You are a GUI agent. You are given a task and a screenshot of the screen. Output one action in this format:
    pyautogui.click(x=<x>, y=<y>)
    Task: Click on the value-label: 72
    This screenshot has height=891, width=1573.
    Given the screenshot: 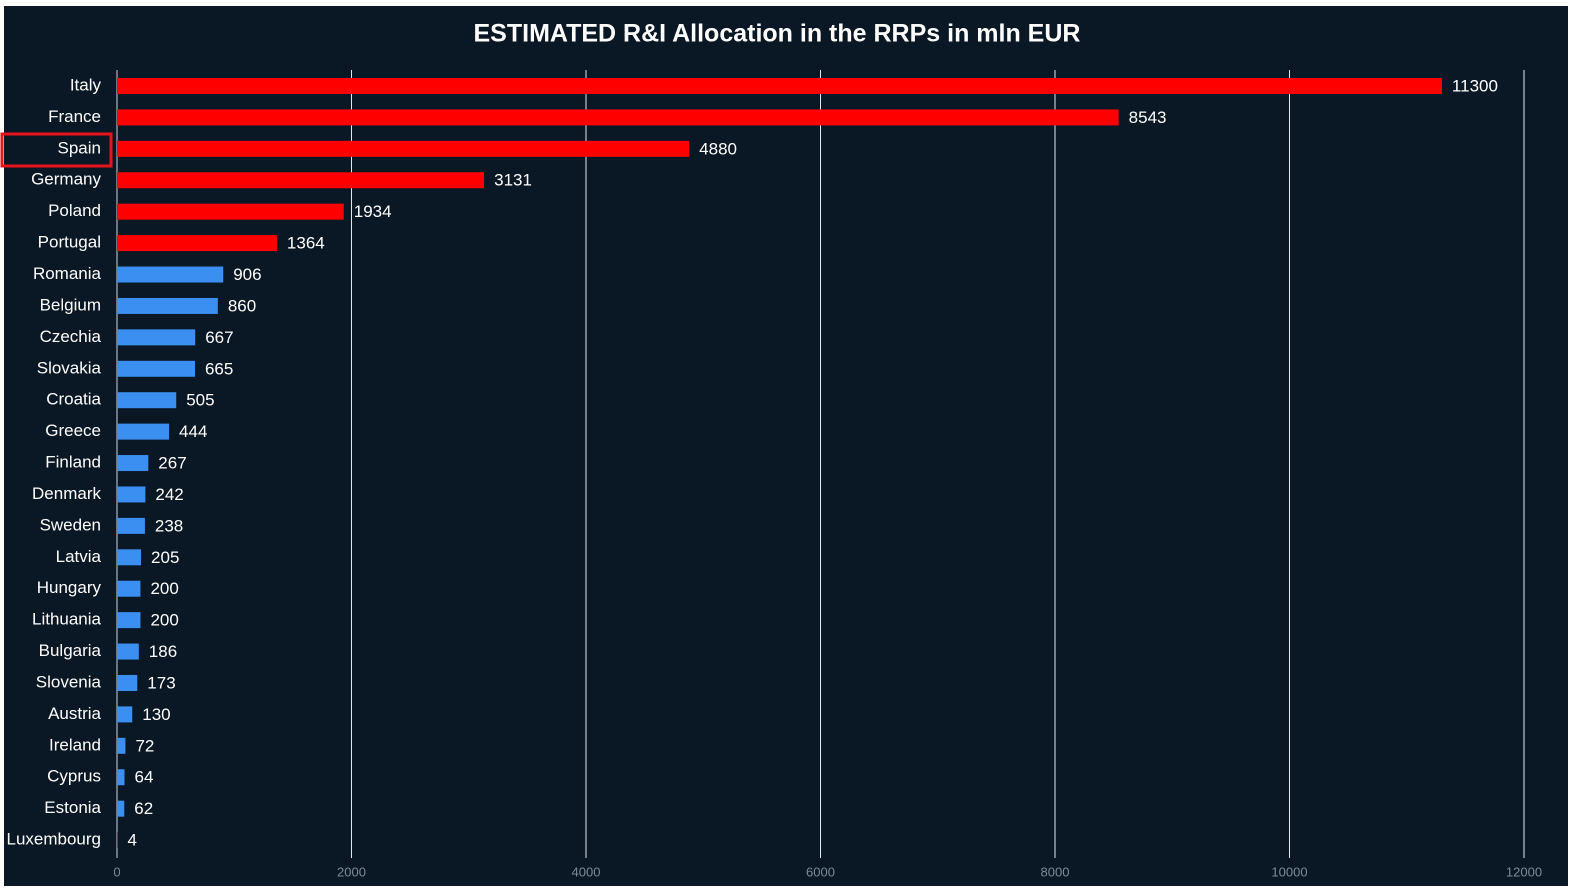 What is the action you would take?
    pyautogui.click(x=144, y=745)
    